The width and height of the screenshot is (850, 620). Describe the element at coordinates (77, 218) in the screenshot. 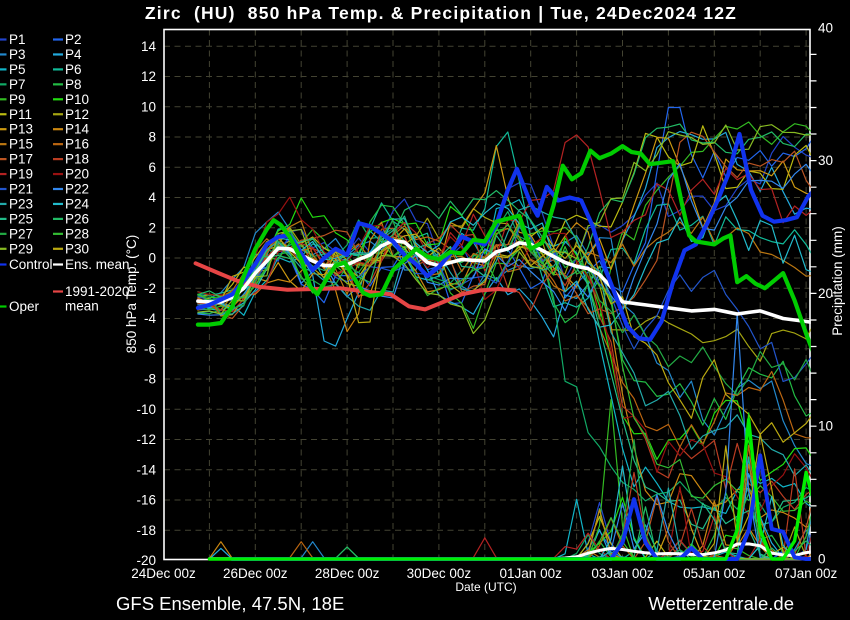

I see `svg-text: P26` at that location.